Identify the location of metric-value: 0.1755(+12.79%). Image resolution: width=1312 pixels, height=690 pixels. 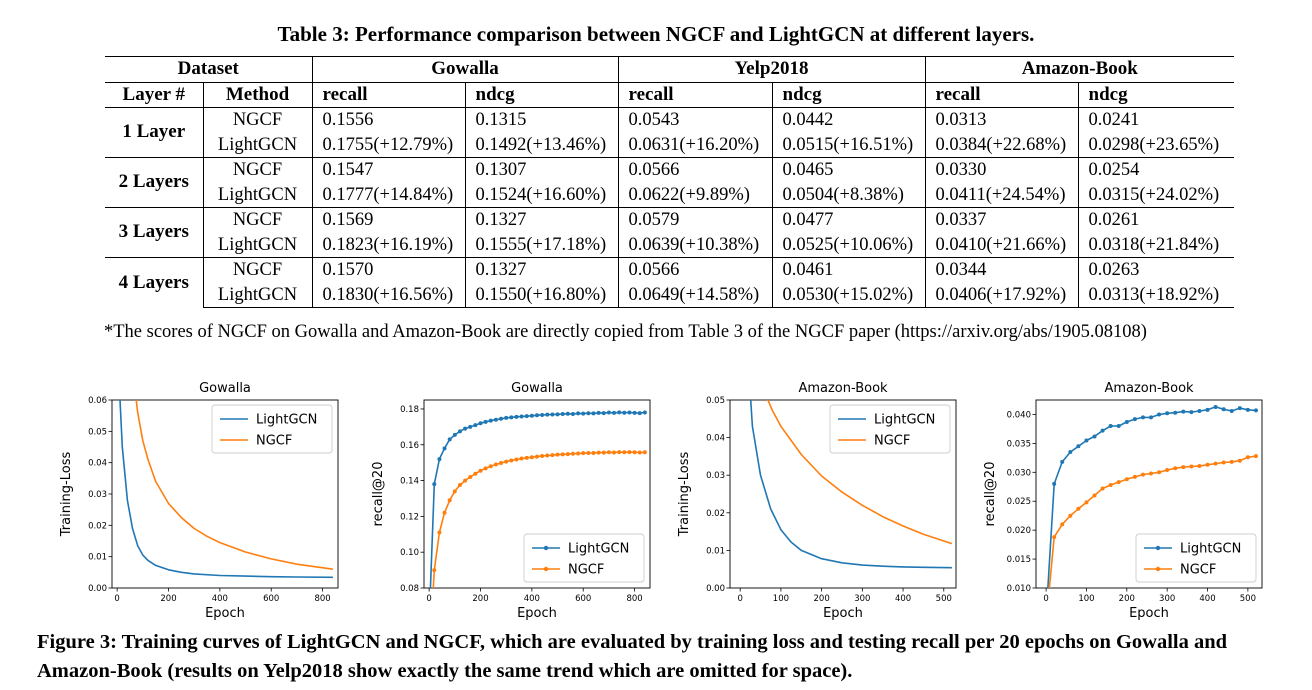
(388, 145).